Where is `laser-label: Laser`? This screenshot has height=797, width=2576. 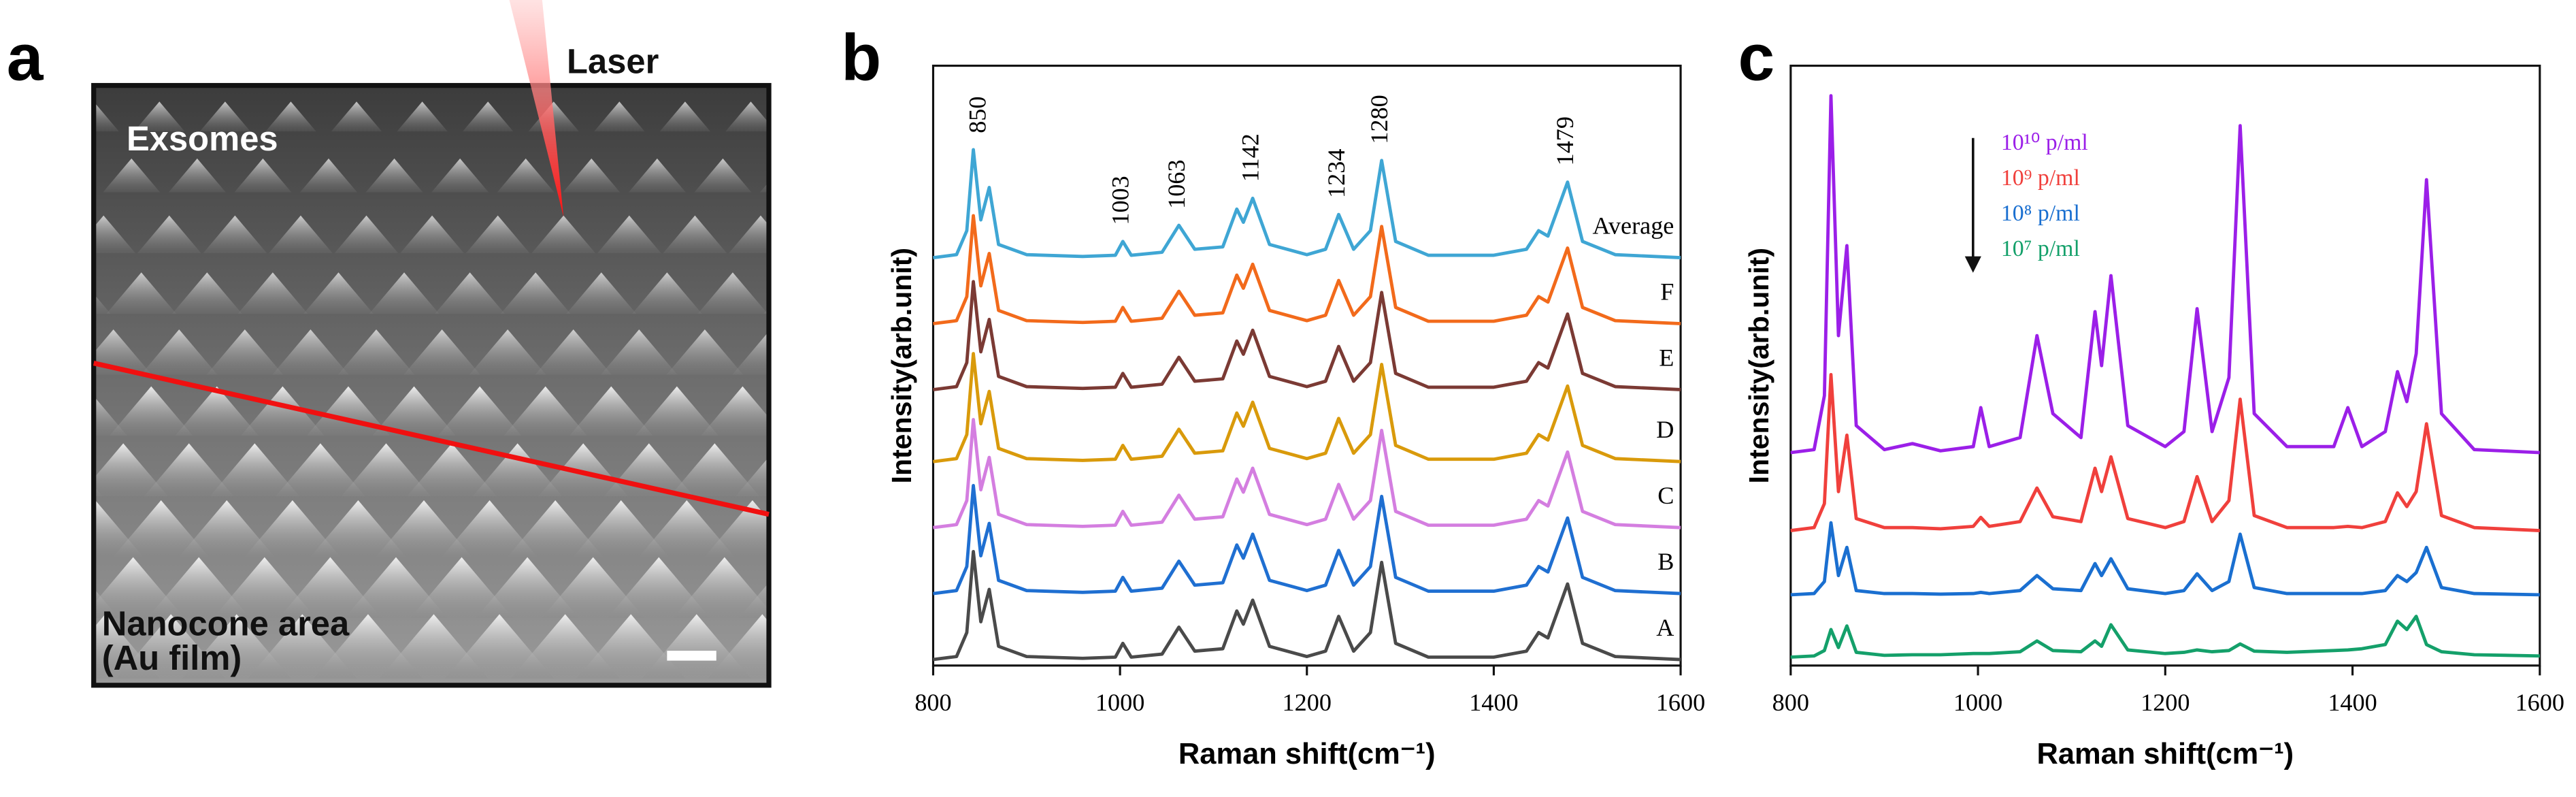 laser-label: Laser is located at coordinates (613, 61).